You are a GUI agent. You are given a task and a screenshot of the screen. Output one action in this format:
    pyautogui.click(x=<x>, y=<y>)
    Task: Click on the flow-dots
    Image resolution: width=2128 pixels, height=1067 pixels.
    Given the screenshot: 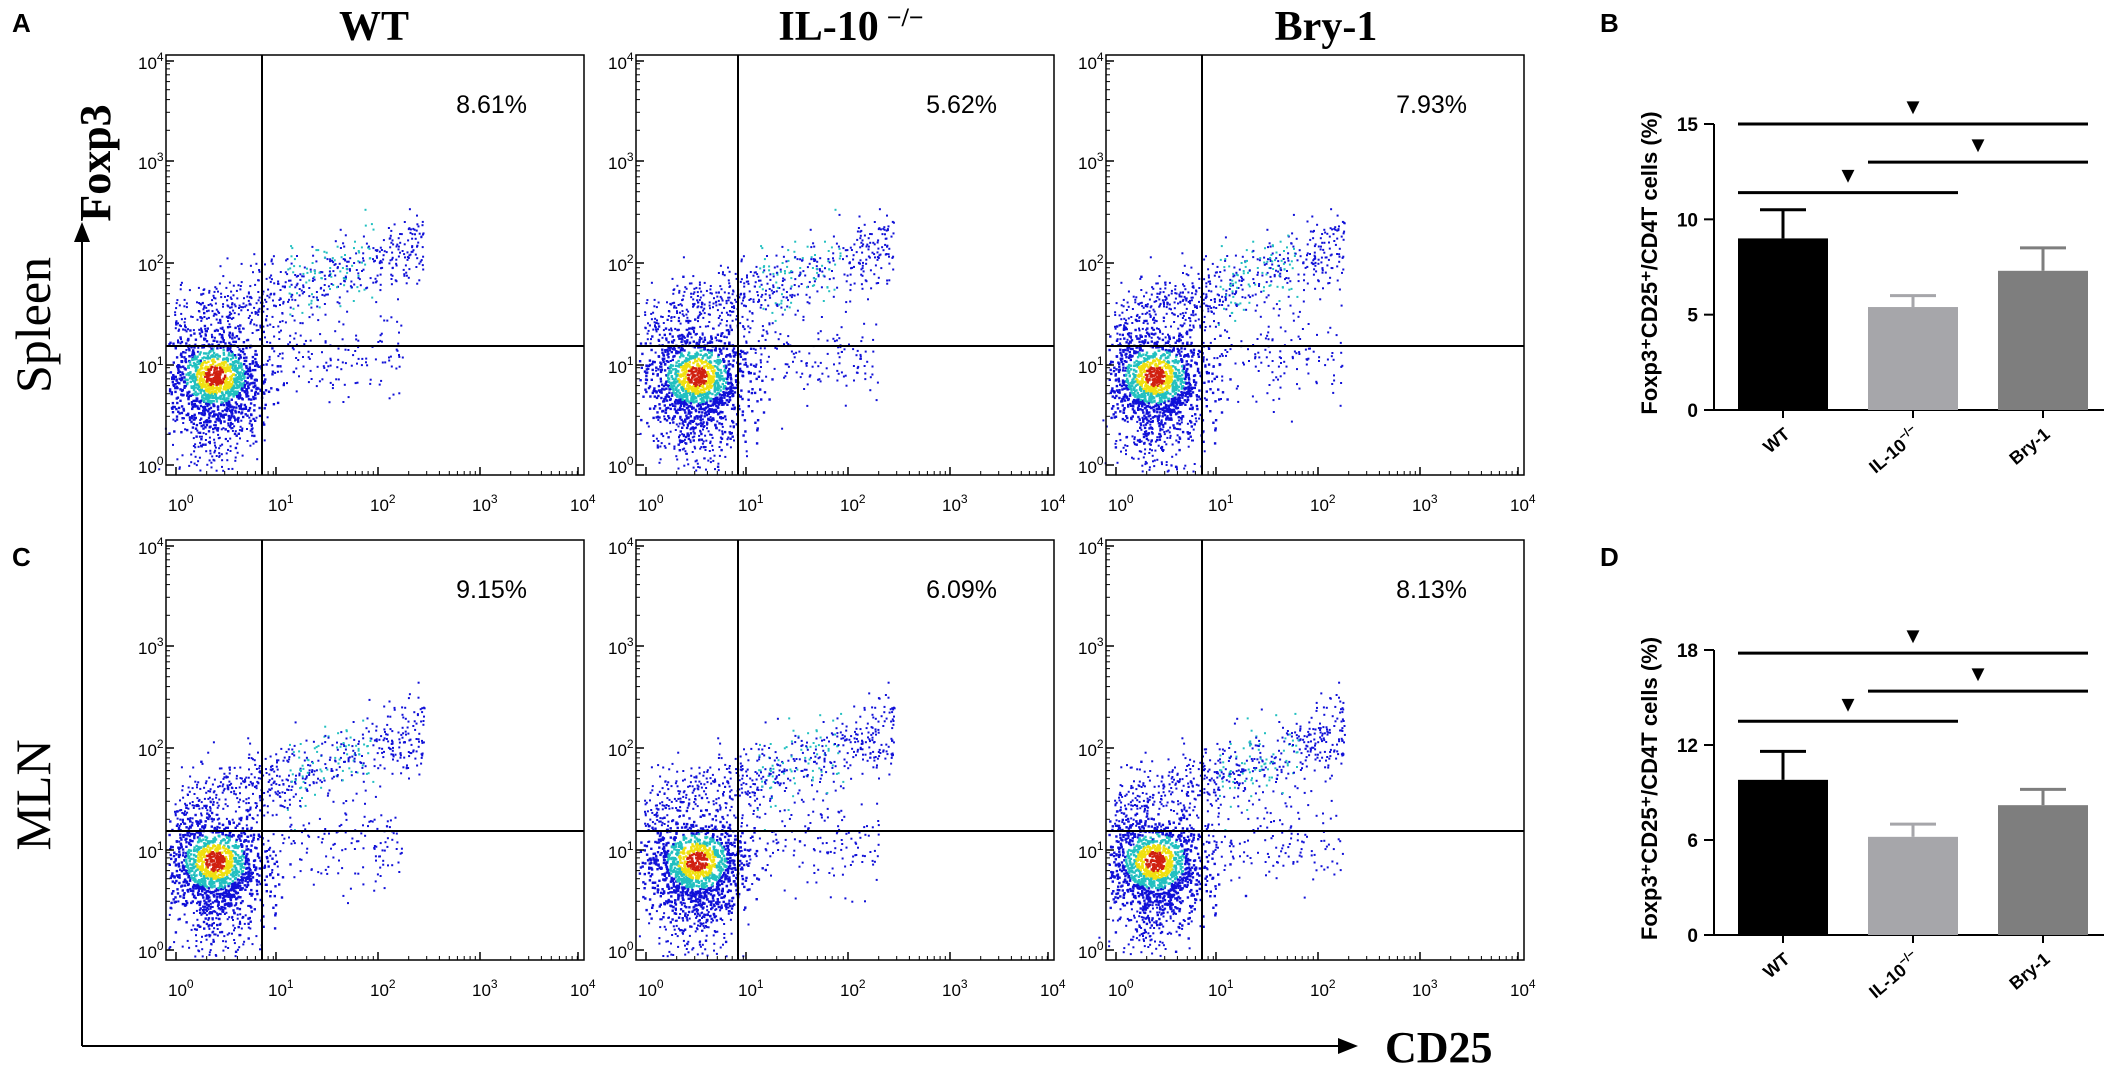 What is the action you would take?
    pyautogui.click(x=291, y=340)
    